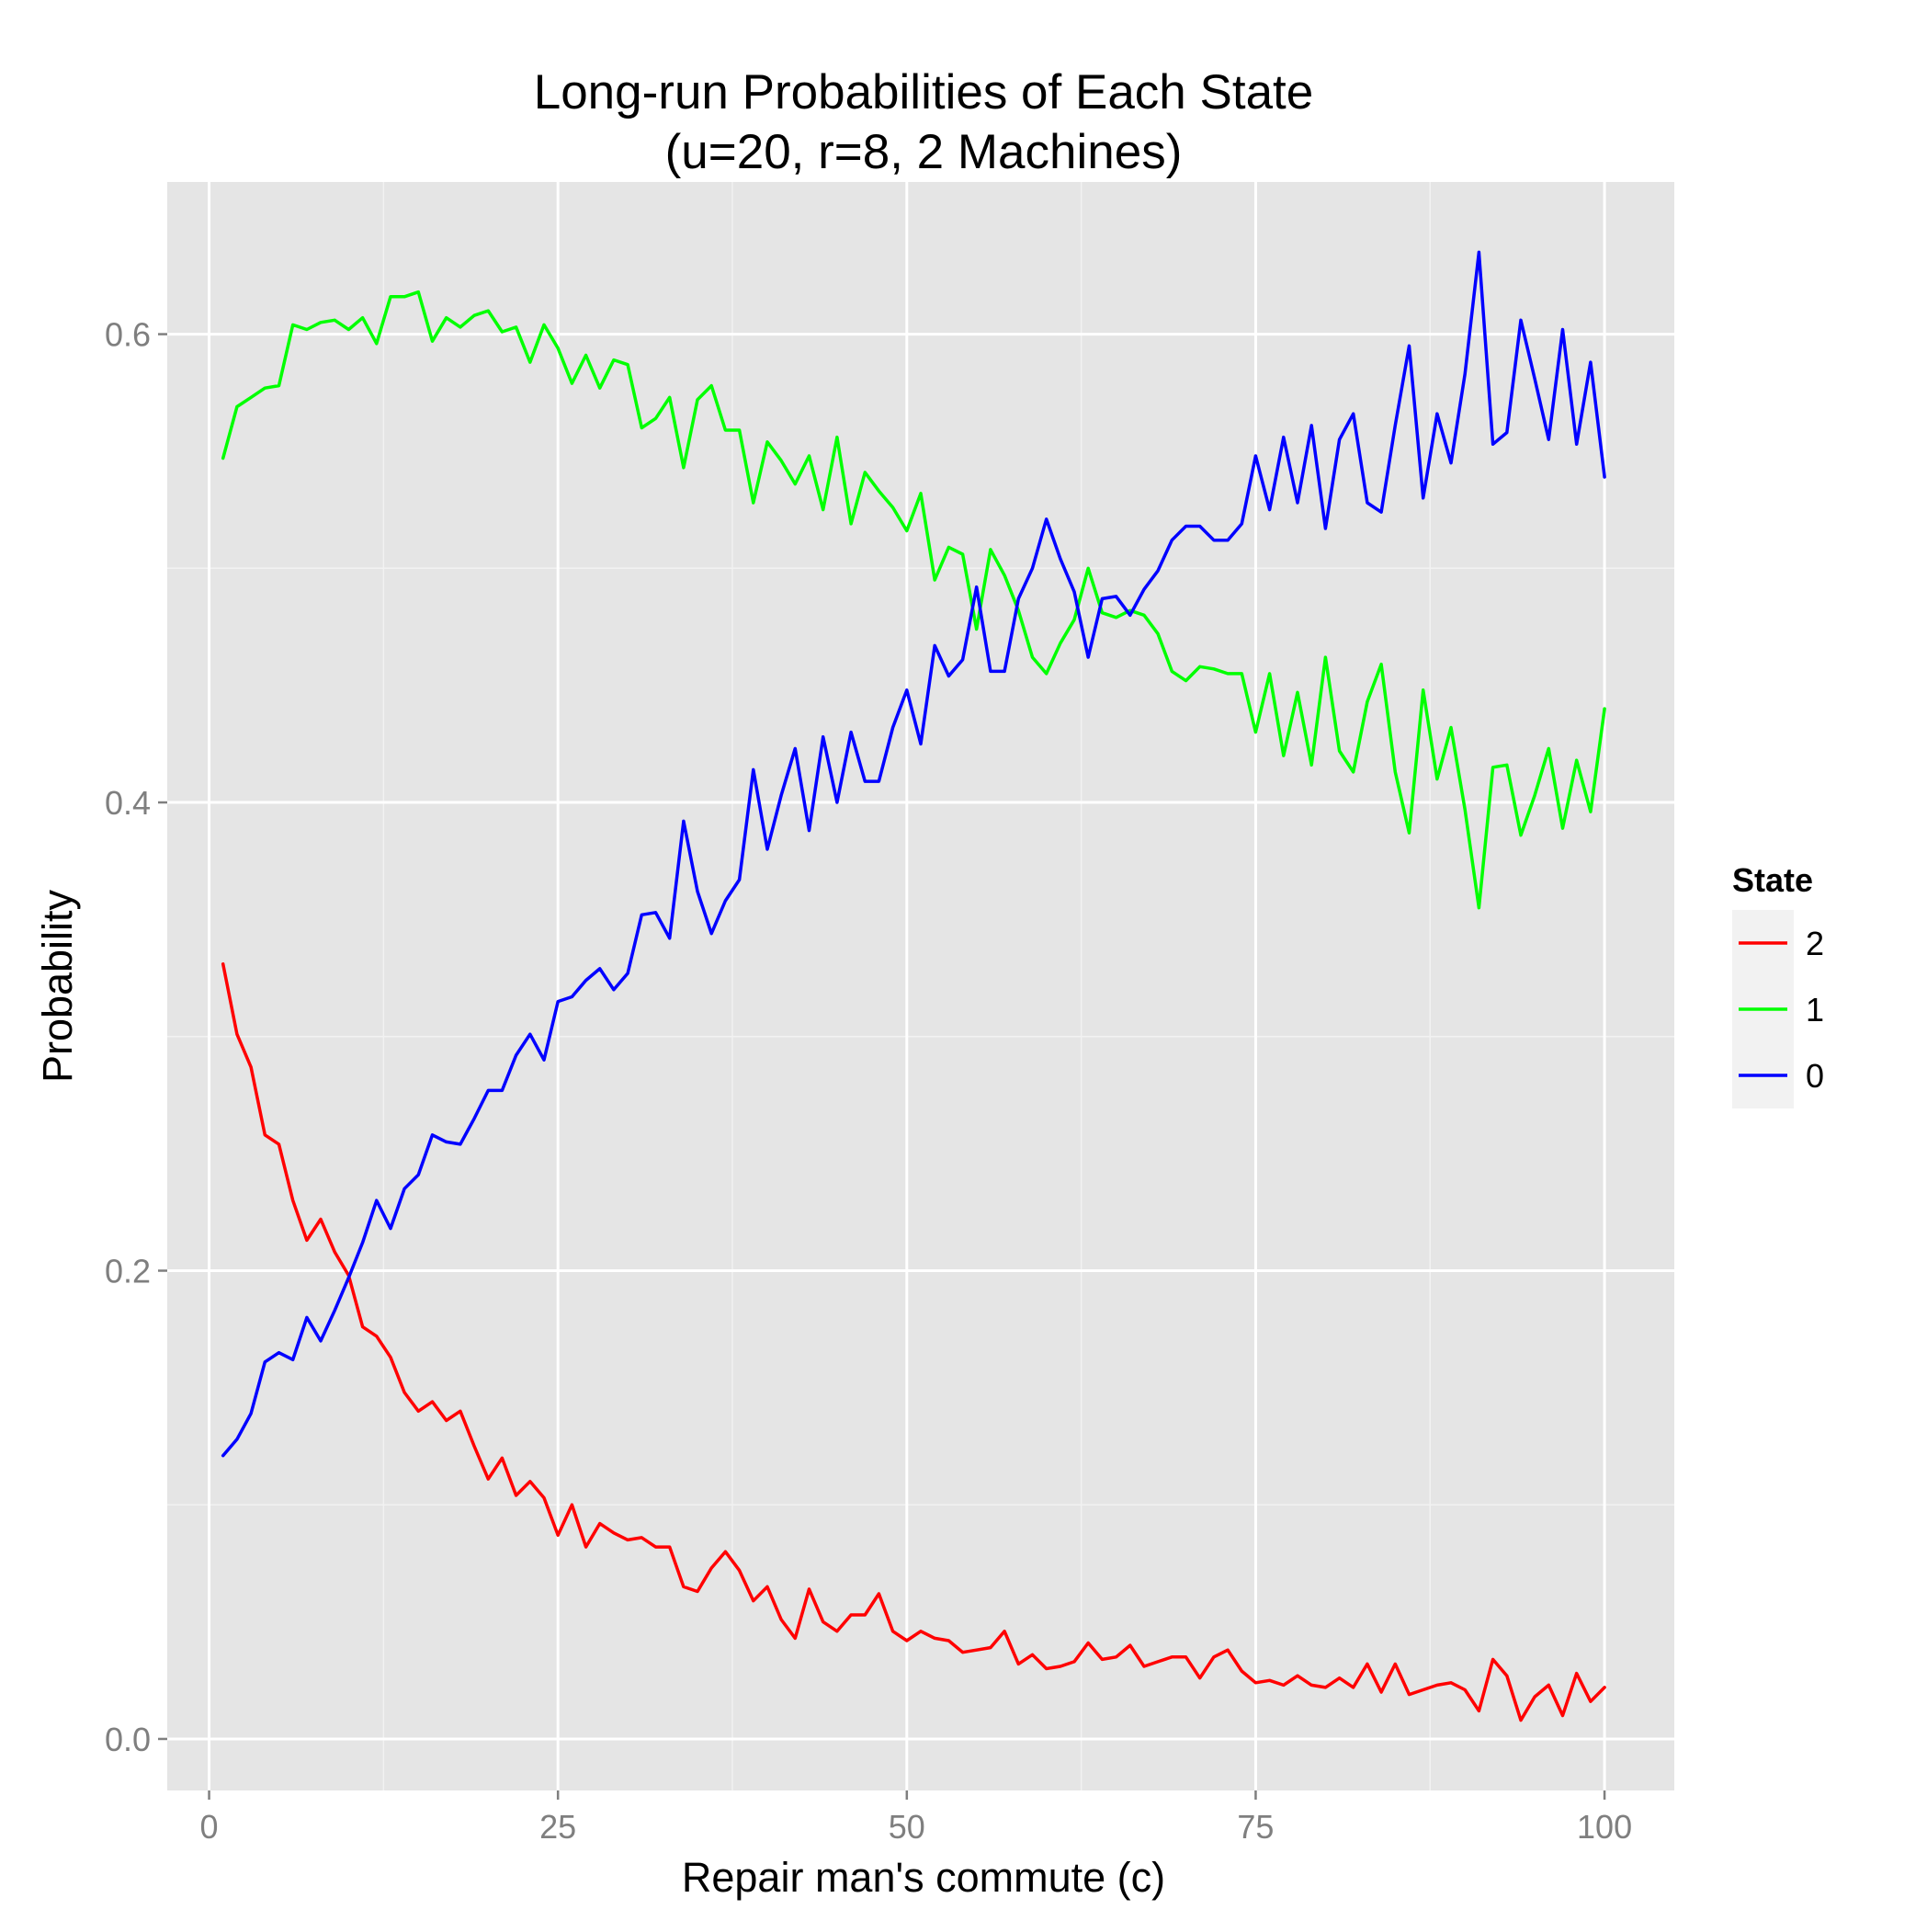 The height and width of the screenshot is (1932, 1927). Describe the element at coordinates (136, 1037) in the screenshot. I see `y-axis-ticks: 0.0 0.2 0.4 0.6` at that location.